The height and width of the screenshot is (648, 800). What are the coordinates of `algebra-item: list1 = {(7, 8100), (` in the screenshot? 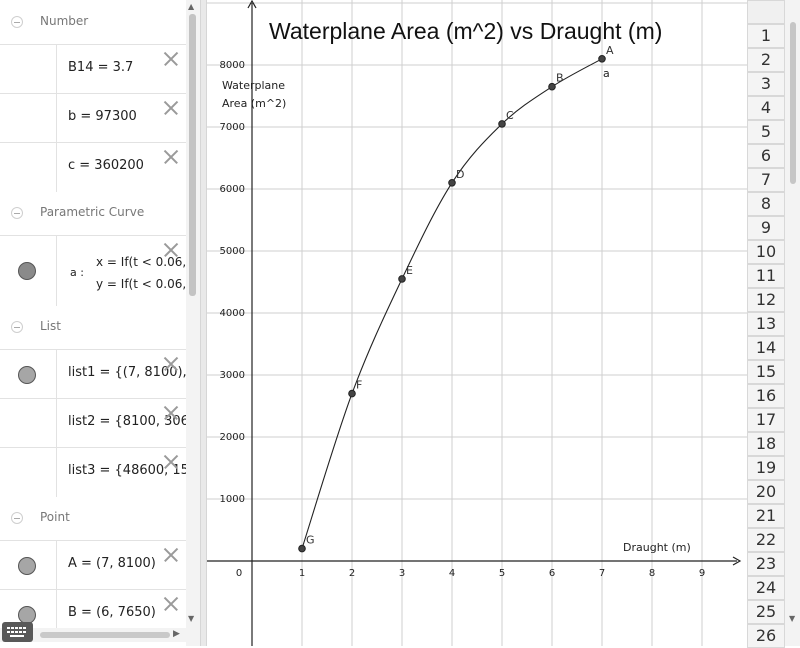 It's located at (93, 374).